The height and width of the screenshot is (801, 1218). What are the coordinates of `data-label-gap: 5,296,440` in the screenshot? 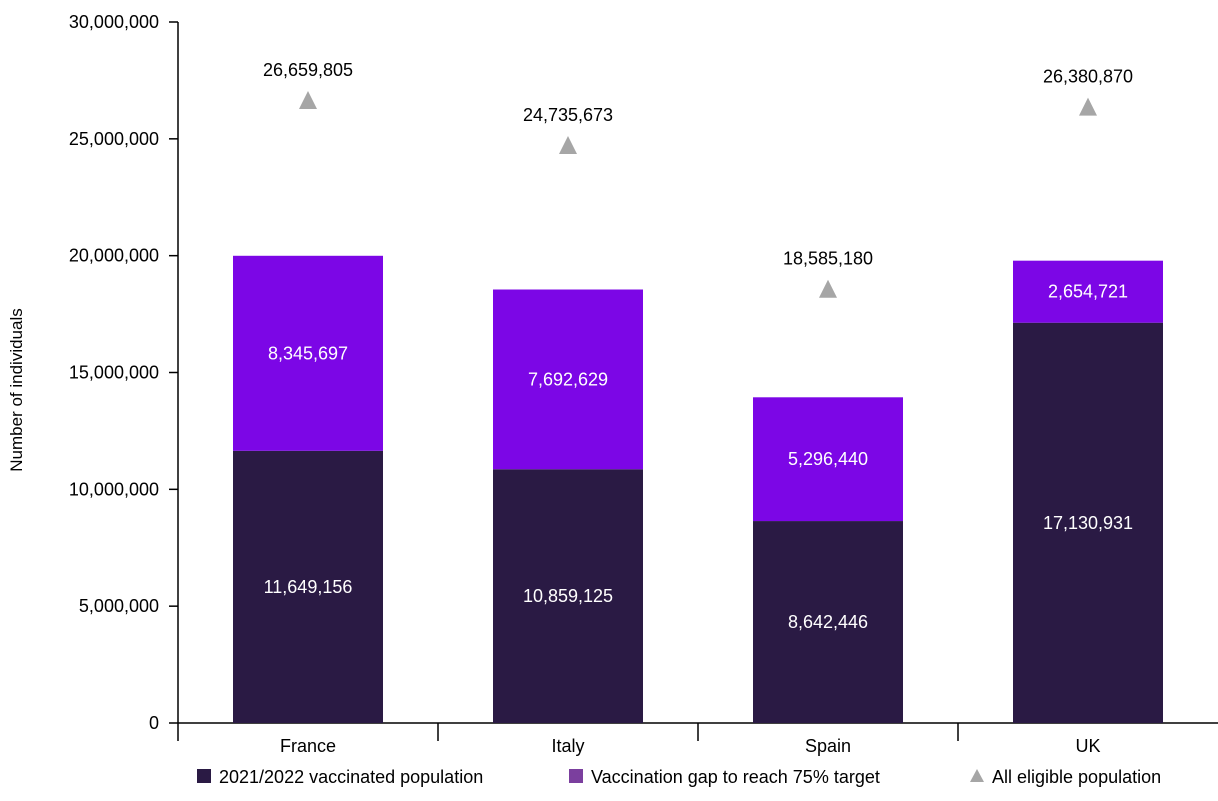 It's located at (828, 459).